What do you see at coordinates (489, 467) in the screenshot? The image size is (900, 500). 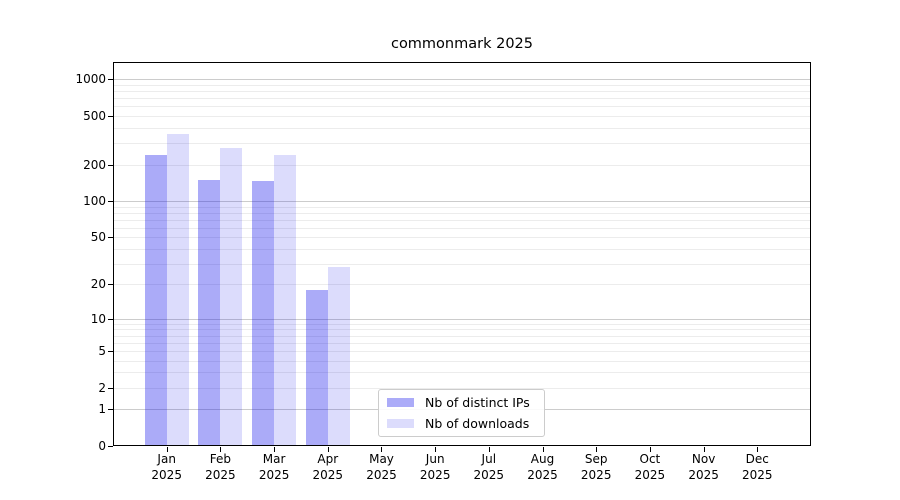 I see `x-tick-label: Jul 2025` at bounding box center [489, 467].